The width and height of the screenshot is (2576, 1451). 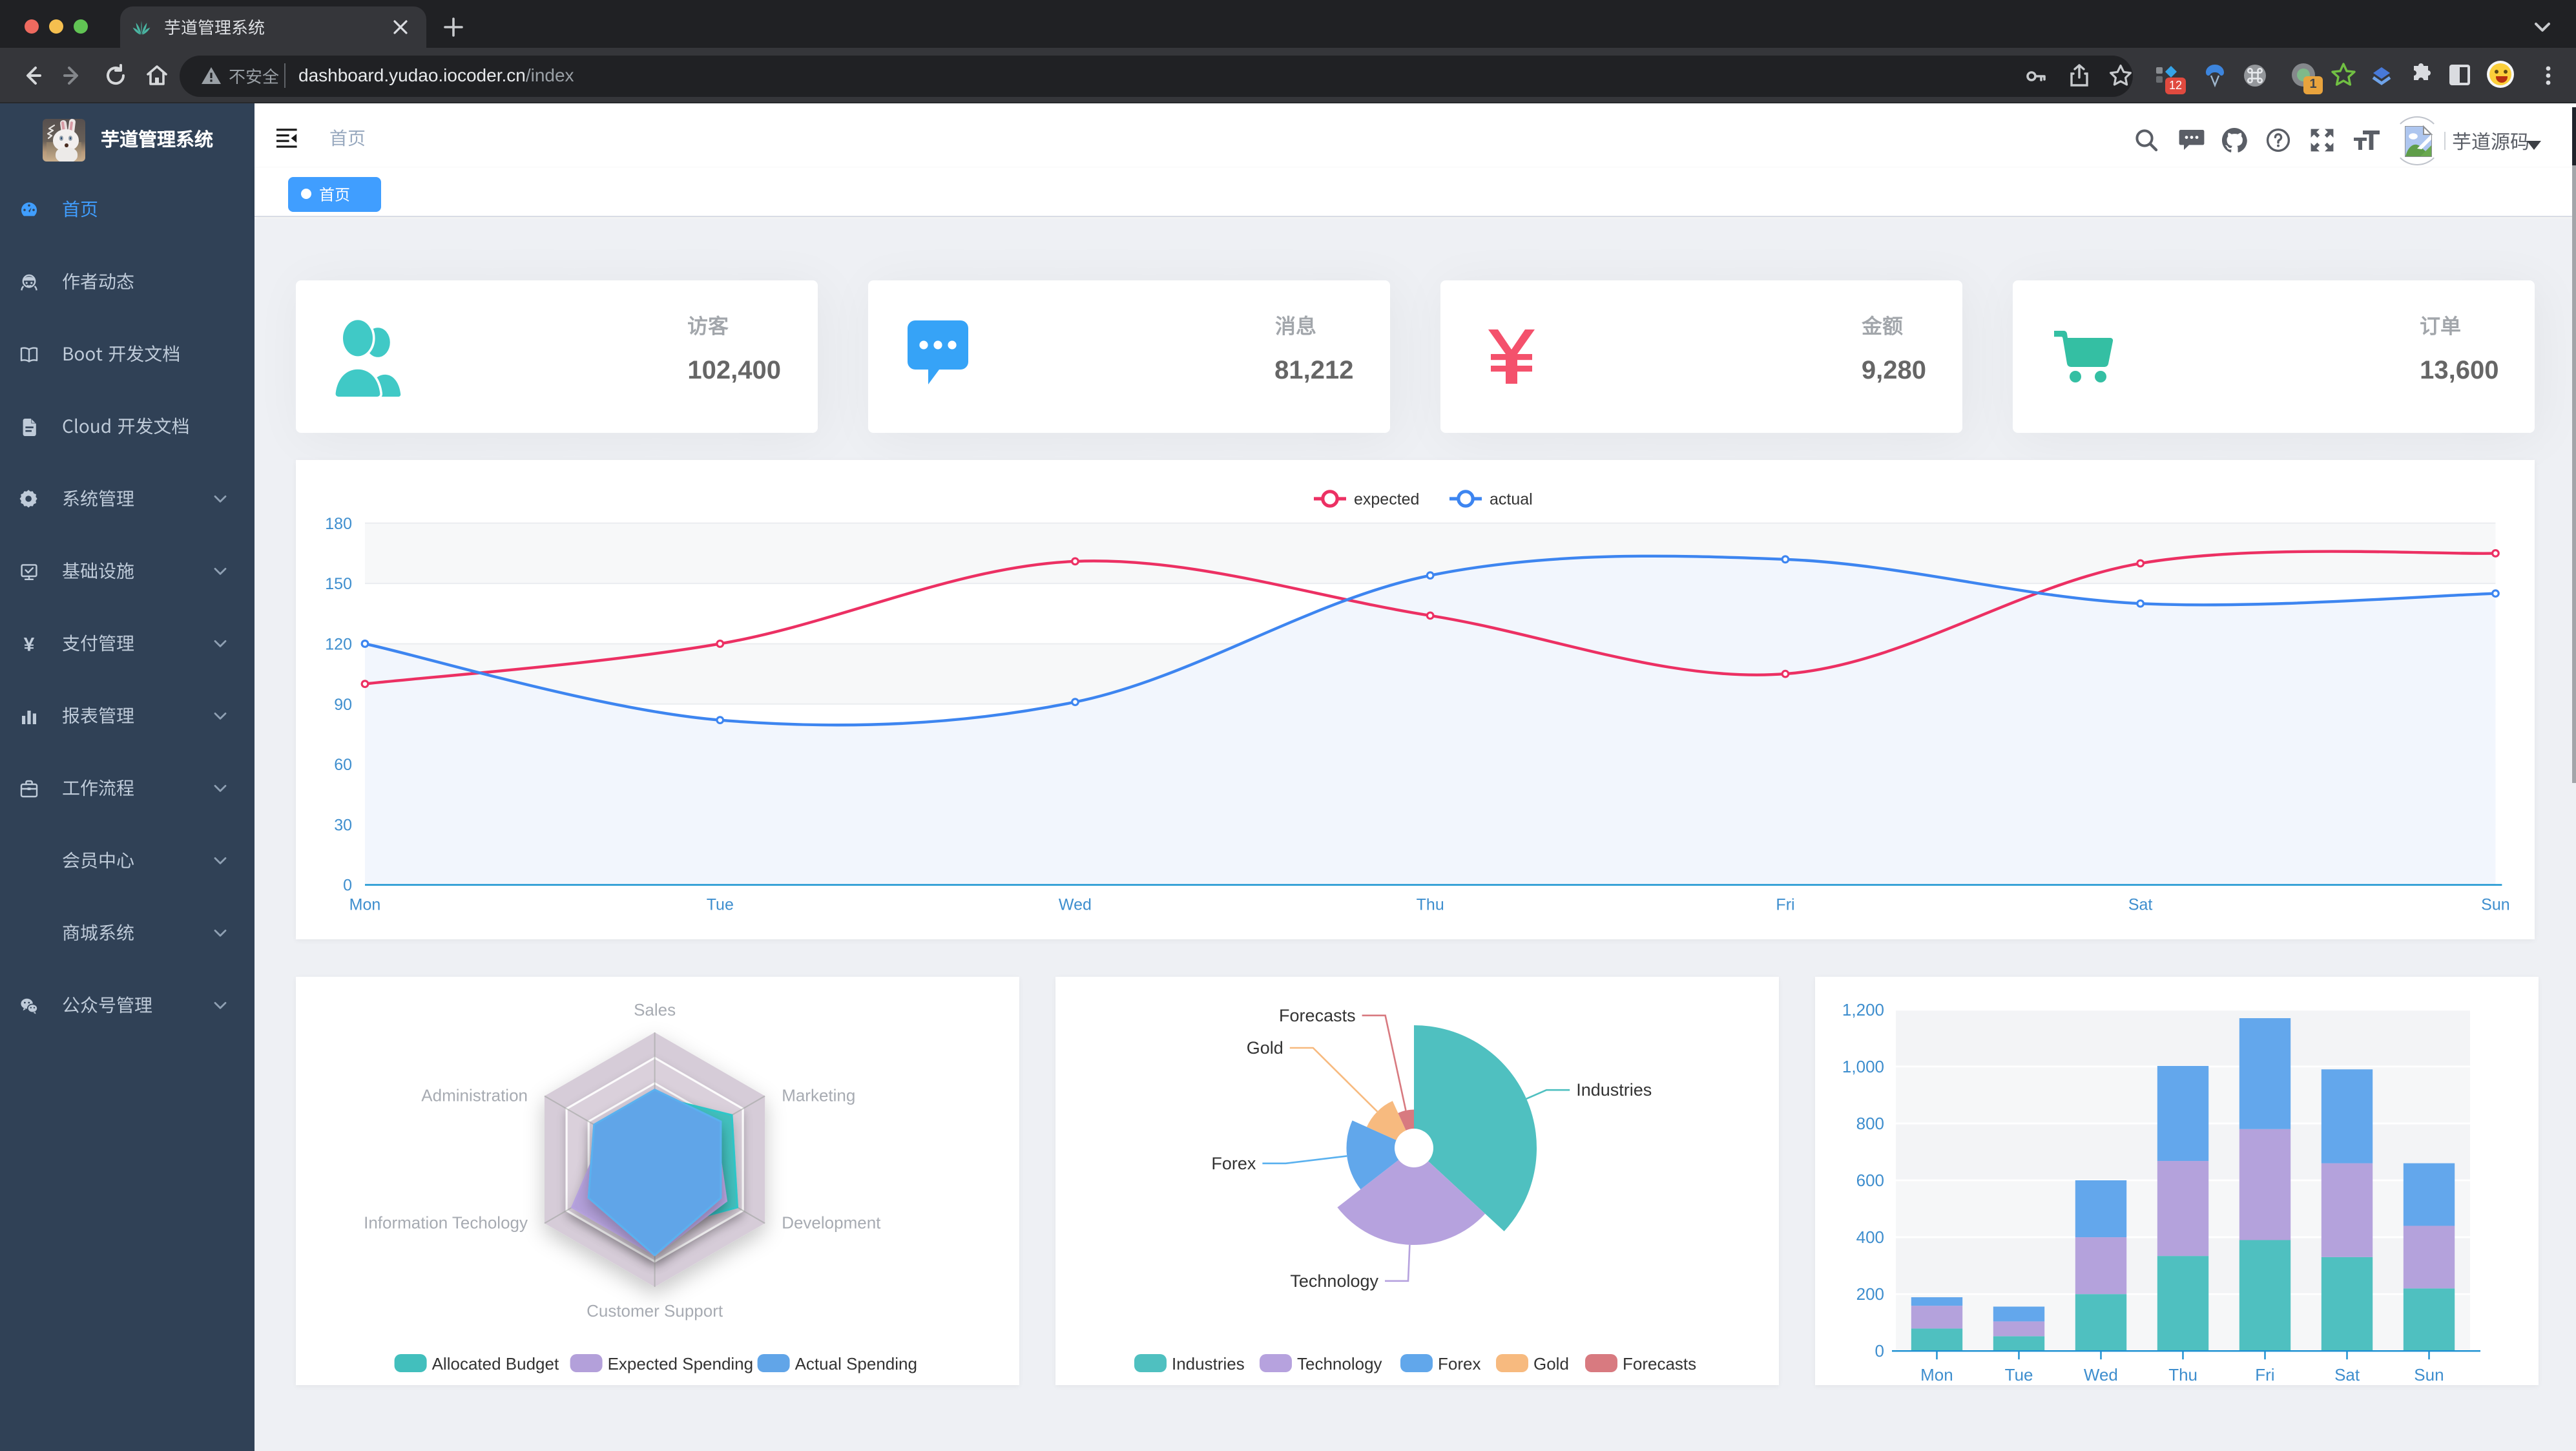 I want to click on svg-text: Marketing, so click(x=818, y=1094).